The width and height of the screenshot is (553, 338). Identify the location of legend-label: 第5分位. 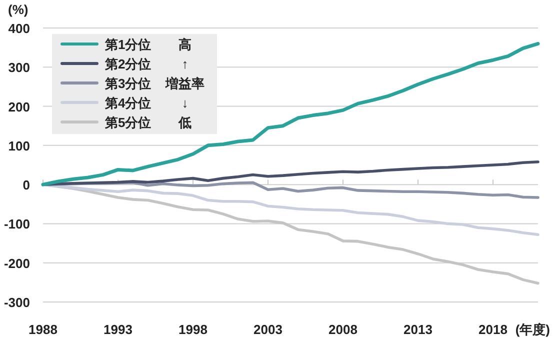
(128, 122).